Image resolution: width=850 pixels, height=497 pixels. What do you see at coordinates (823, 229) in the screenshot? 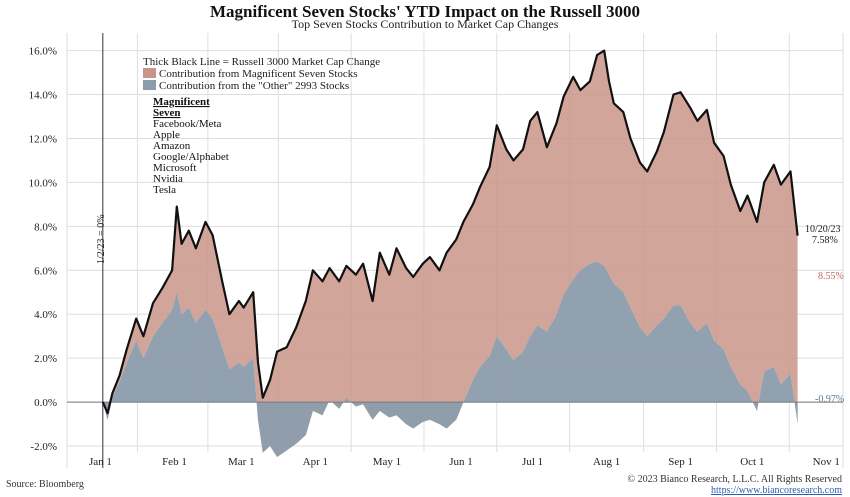
I see `end-date-label: 10/20/23` at bounding box center [823, 229].